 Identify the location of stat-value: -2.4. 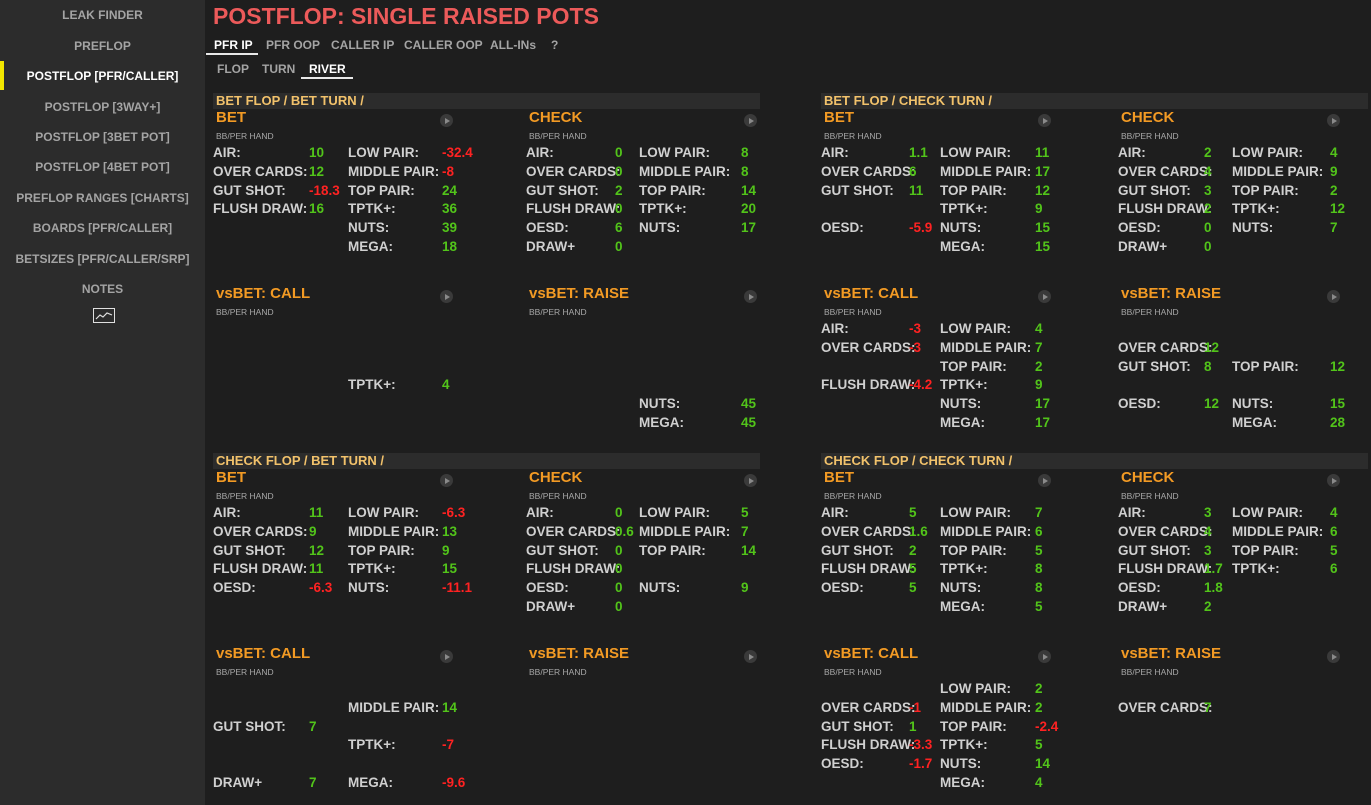
(1047, 726).